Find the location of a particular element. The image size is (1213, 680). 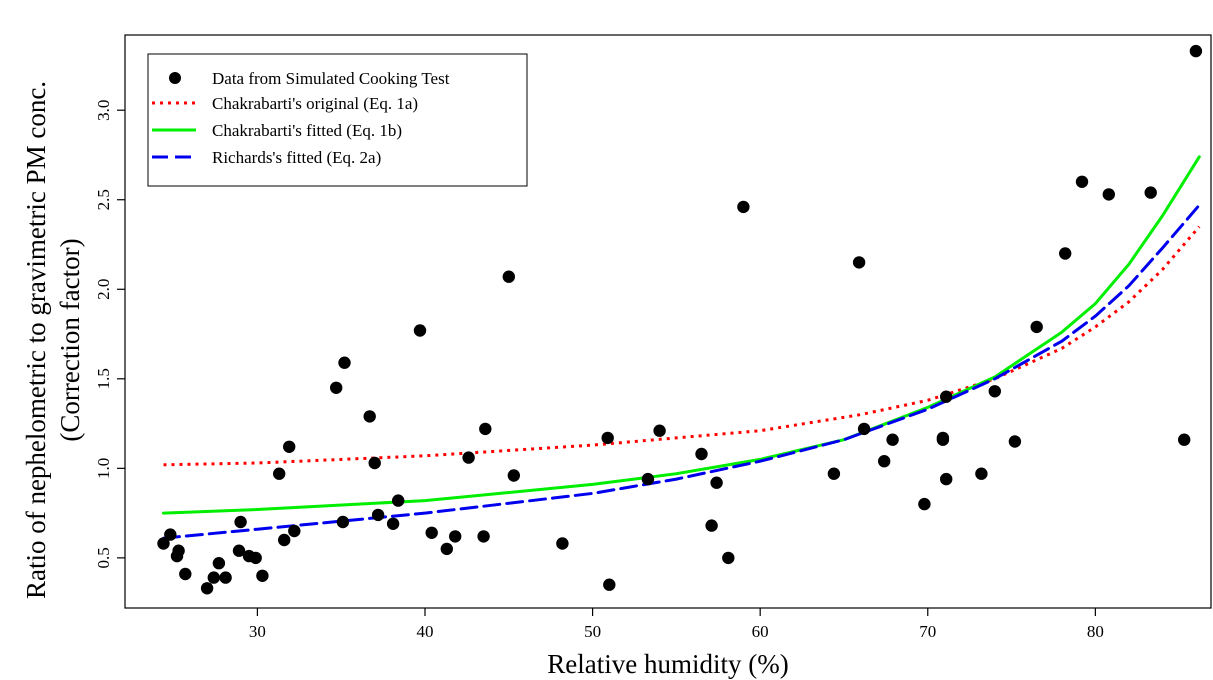

x-tick-label: 70 is located at coordinates (927, 631).